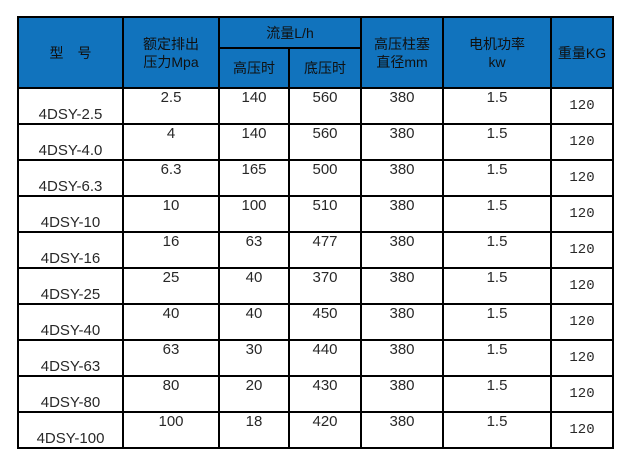 This screenshot has height=465, width=629. Describe the element at coordinates (325, 214) in the screenshot. I see `cell-flow-low: 510` at that location.